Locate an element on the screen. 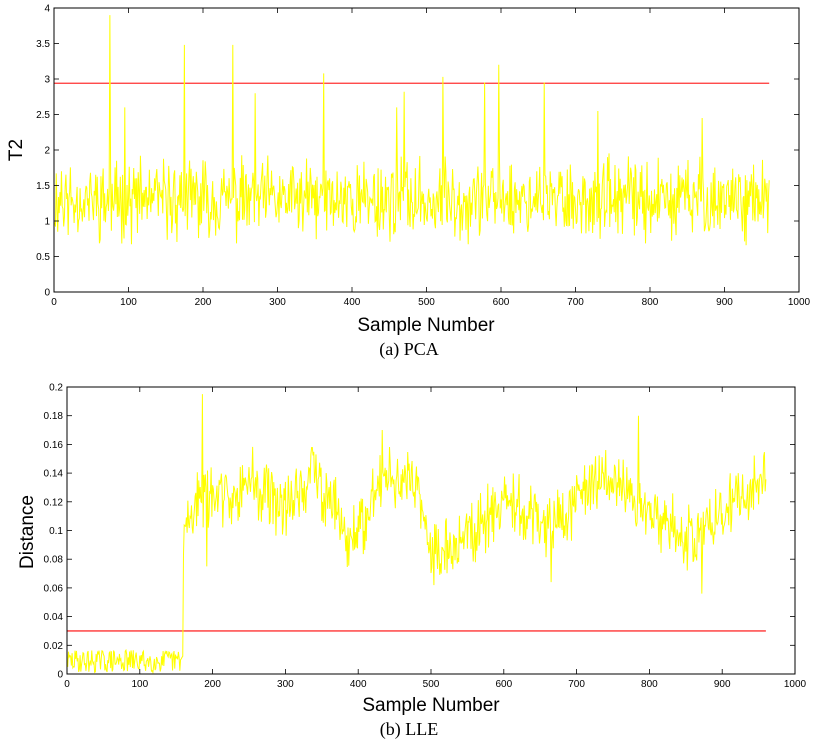  y-tick-label: 0.06 is located at coordinates (54, 588).